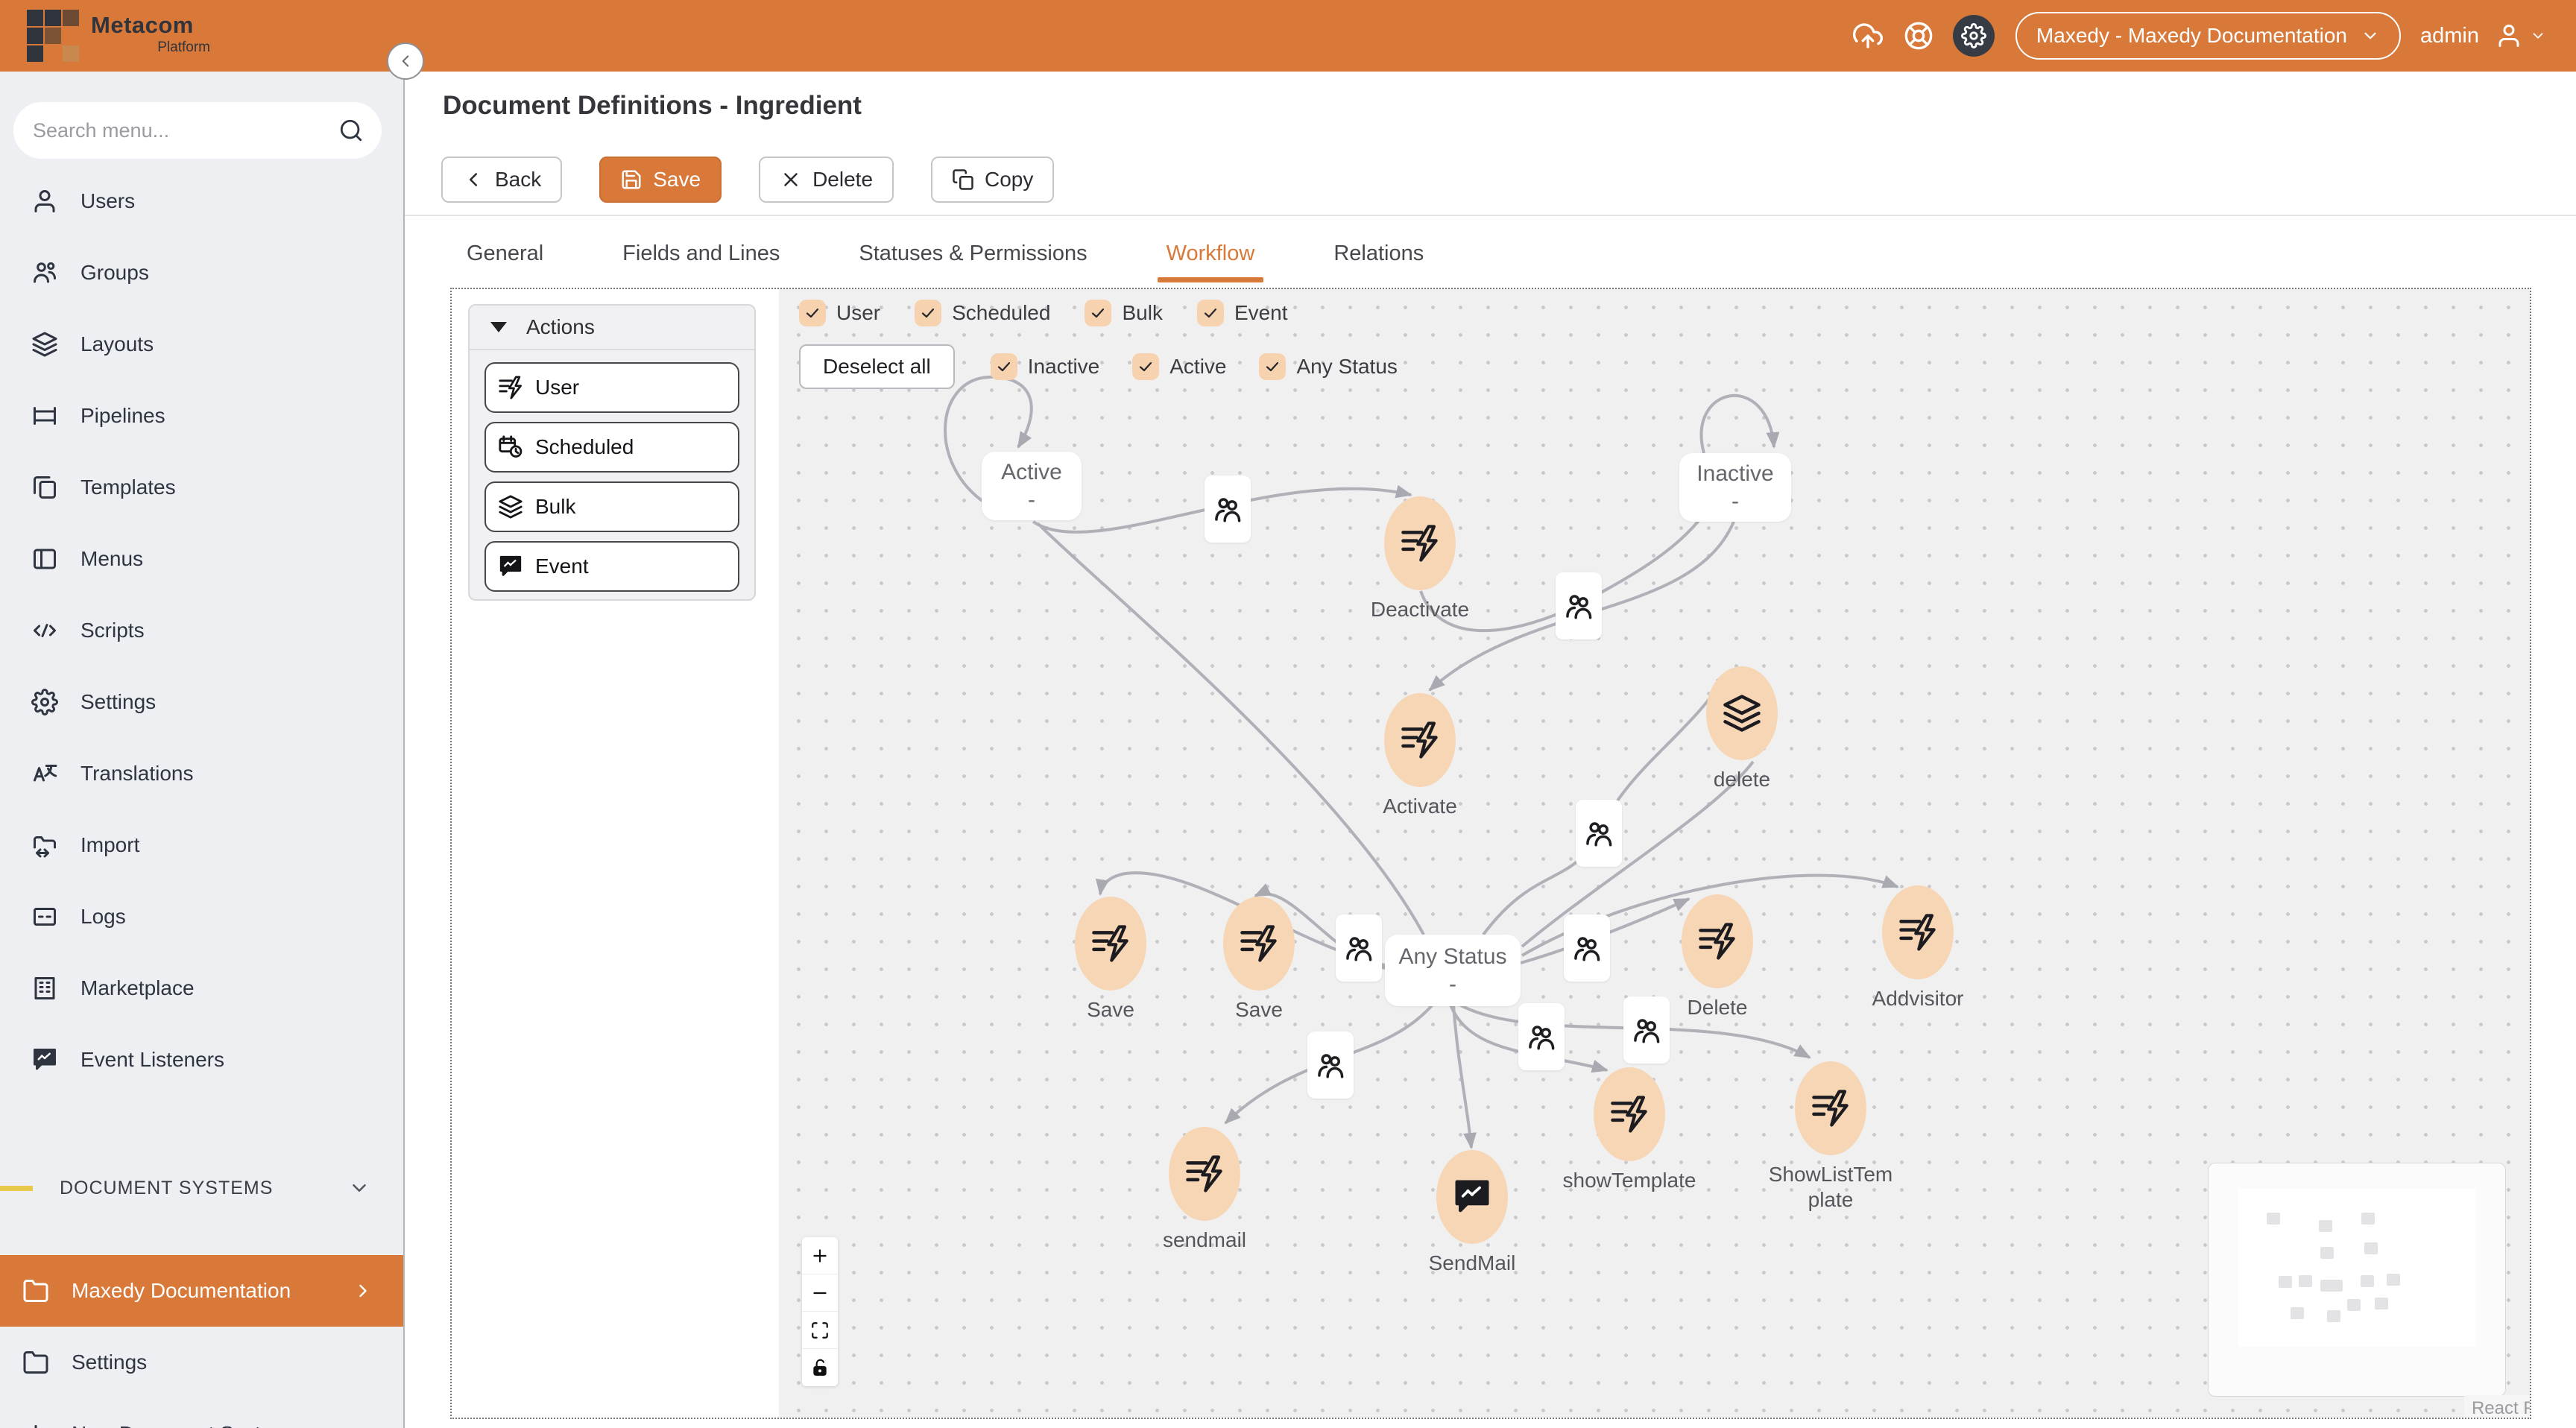 The width and height of the screenshot is (2576, 1428). I want to click on zoom-in-button, so click(820, 1255).